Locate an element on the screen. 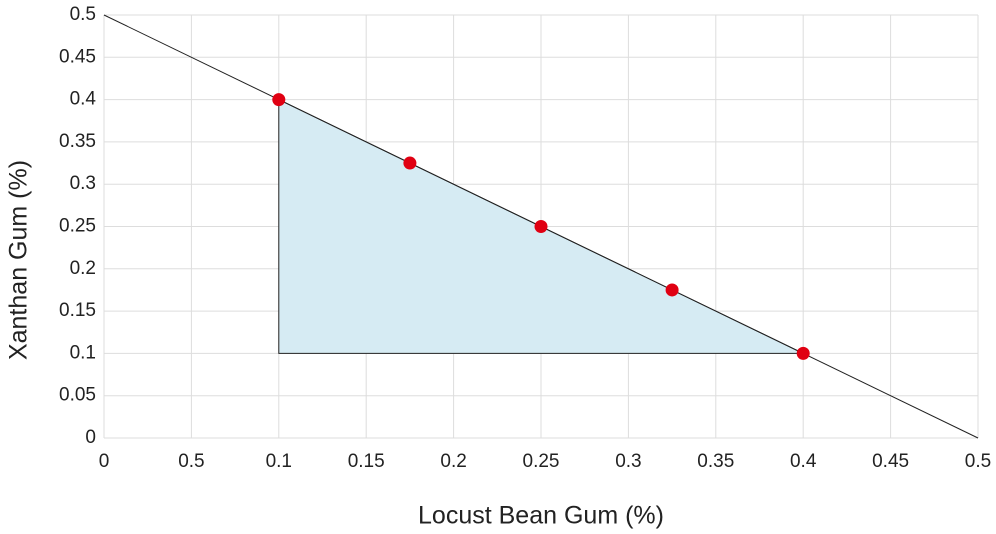  y-tick-label: 0.3 is located at coordinates (83, 183).